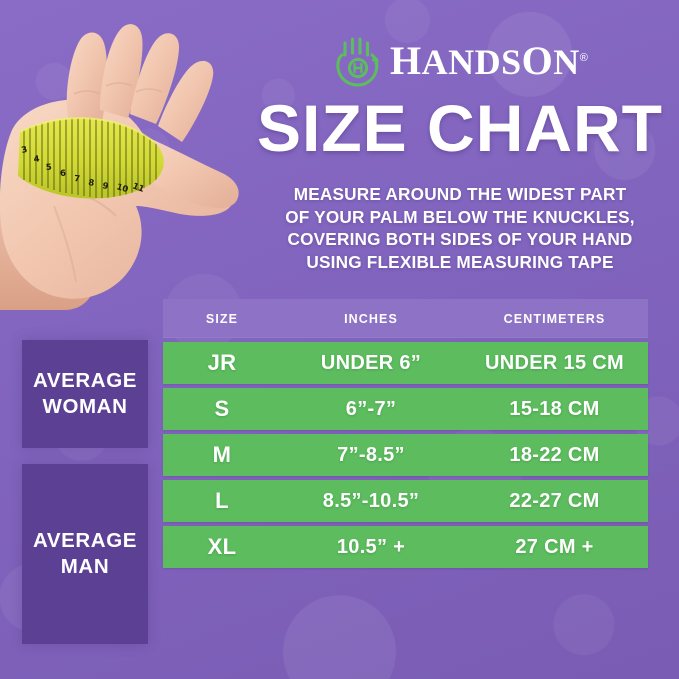 The image size is (679, 679). I want to click on column-header-inches: INCHES, so click(371, 318).